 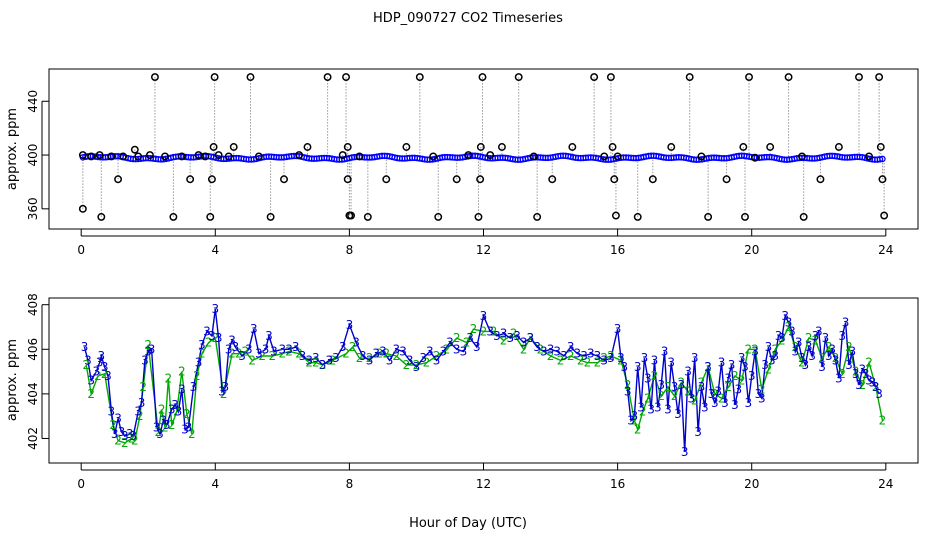 I want to click on figure-title: HDP_090727 CO2 Timeseries, so click(x=468, y=18).